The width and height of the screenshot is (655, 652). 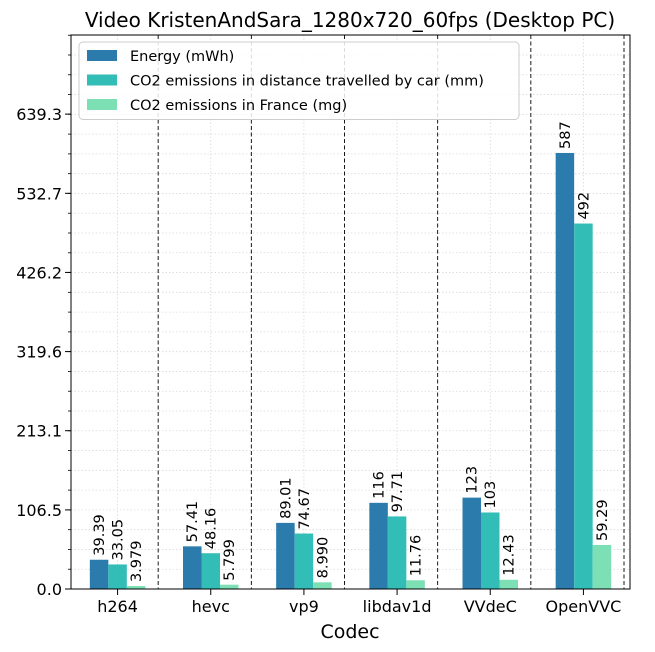 What do you see at coordinates (211, 606) in the screenshot?
I see `x-tick-label: hevc` at bounding box center [211, 606].